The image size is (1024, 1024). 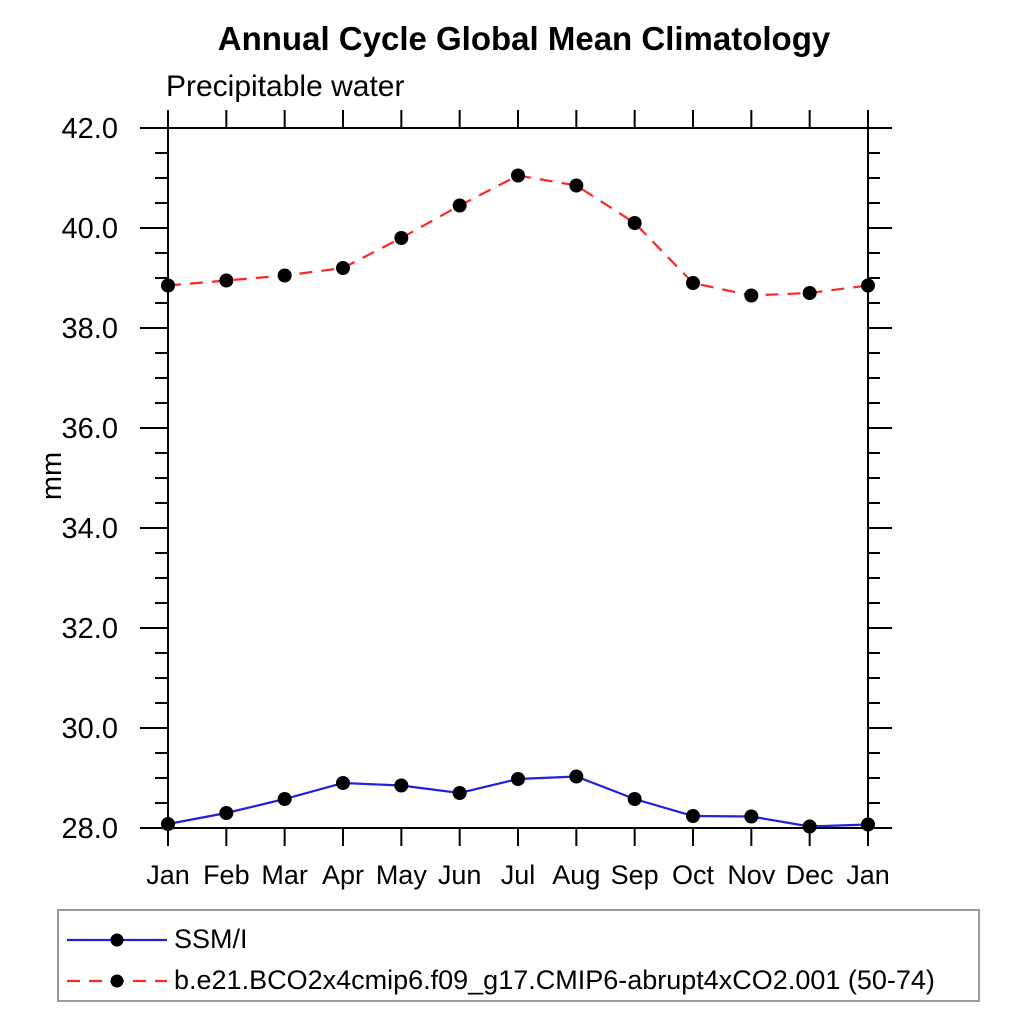 What do you see at coordinates (402, 875) in the screenshot?
I see `x-tick-label: May` at bounding box center [402, 875].